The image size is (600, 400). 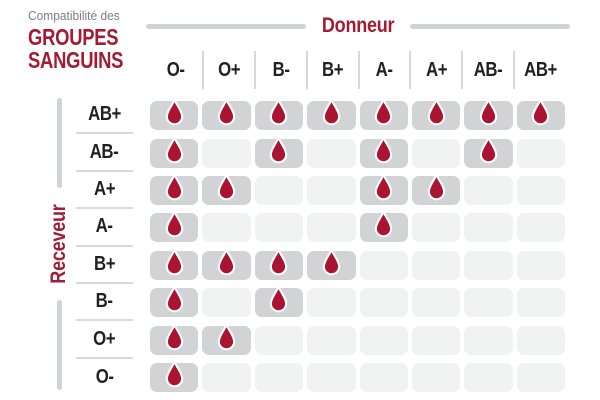 I want to click on receiver-row-B-: B-, so click(x=320, y=303).